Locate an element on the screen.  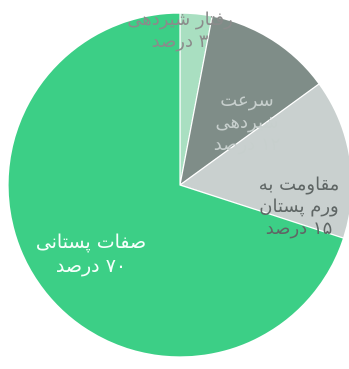
slice-label-1-line-2: ۱۲ درصد is located at coordinates (247, 144).